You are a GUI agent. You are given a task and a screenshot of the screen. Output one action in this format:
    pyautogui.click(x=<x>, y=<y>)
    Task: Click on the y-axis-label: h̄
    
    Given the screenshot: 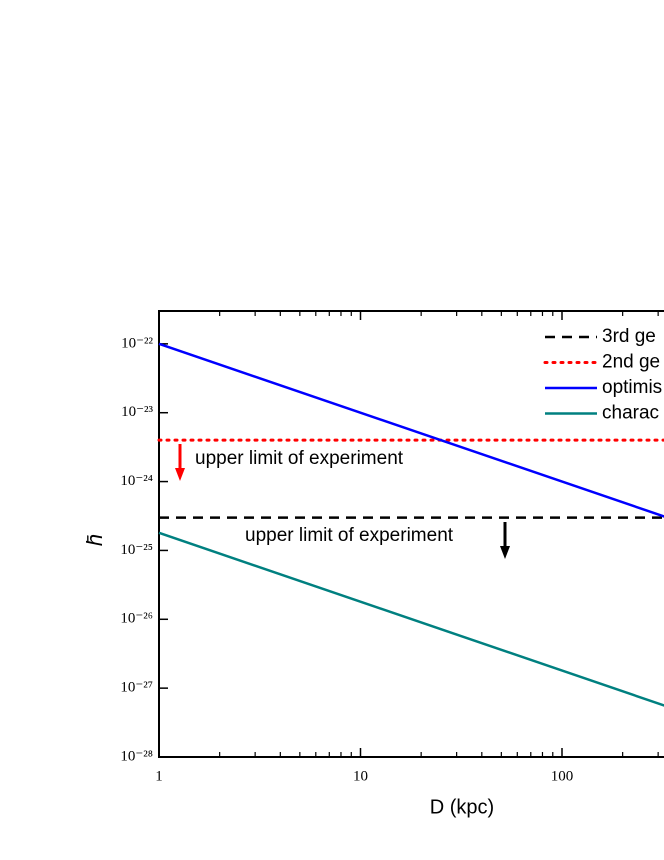 What is the action you would take?
    pyautogui.click(x=94, y=540)
    